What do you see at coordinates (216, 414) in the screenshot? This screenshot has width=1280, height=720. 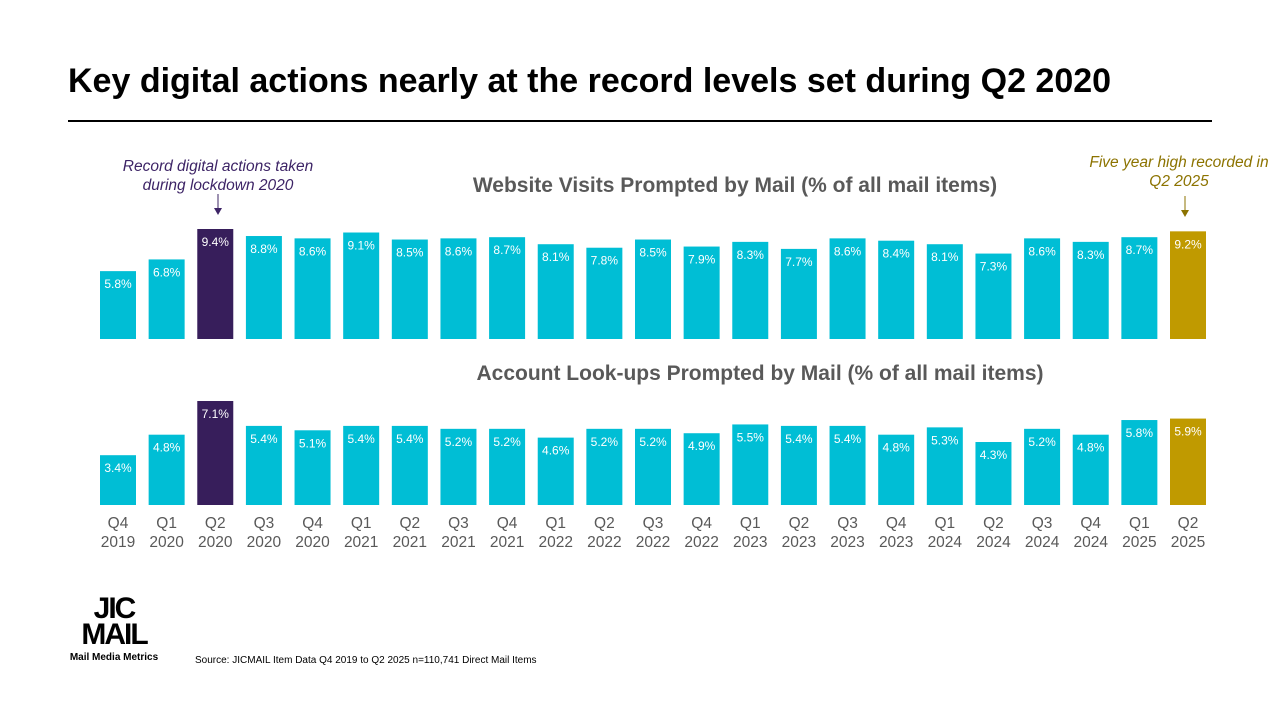 I see `data-label: 7.1%` at bounding box center [216, 414].